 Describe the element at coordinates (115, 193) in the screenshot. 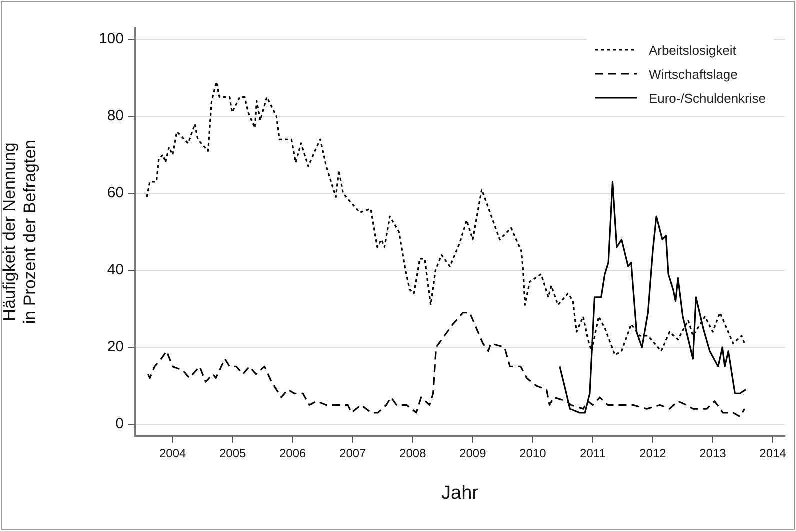

I see `y-tick-label: 60` at that location.